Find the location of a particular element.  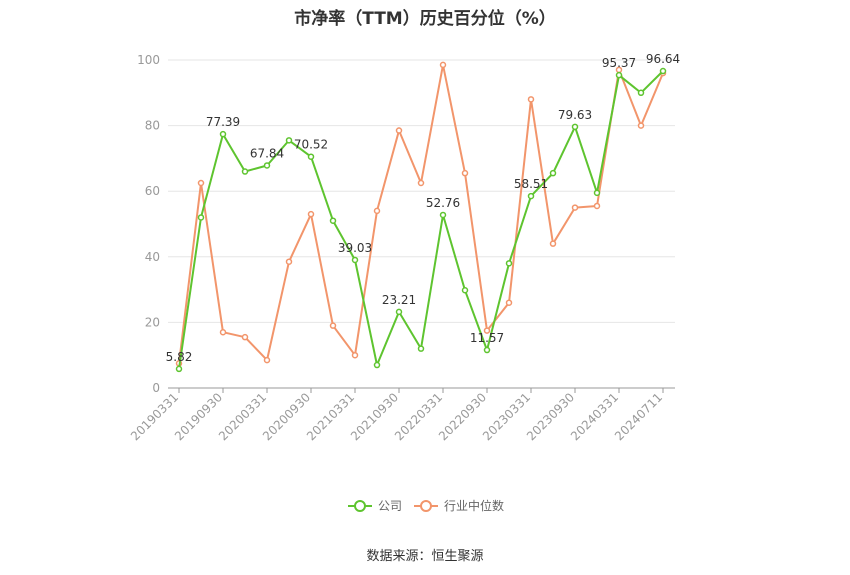

y-tick-label: 80 is located at coordinates (152, 126).